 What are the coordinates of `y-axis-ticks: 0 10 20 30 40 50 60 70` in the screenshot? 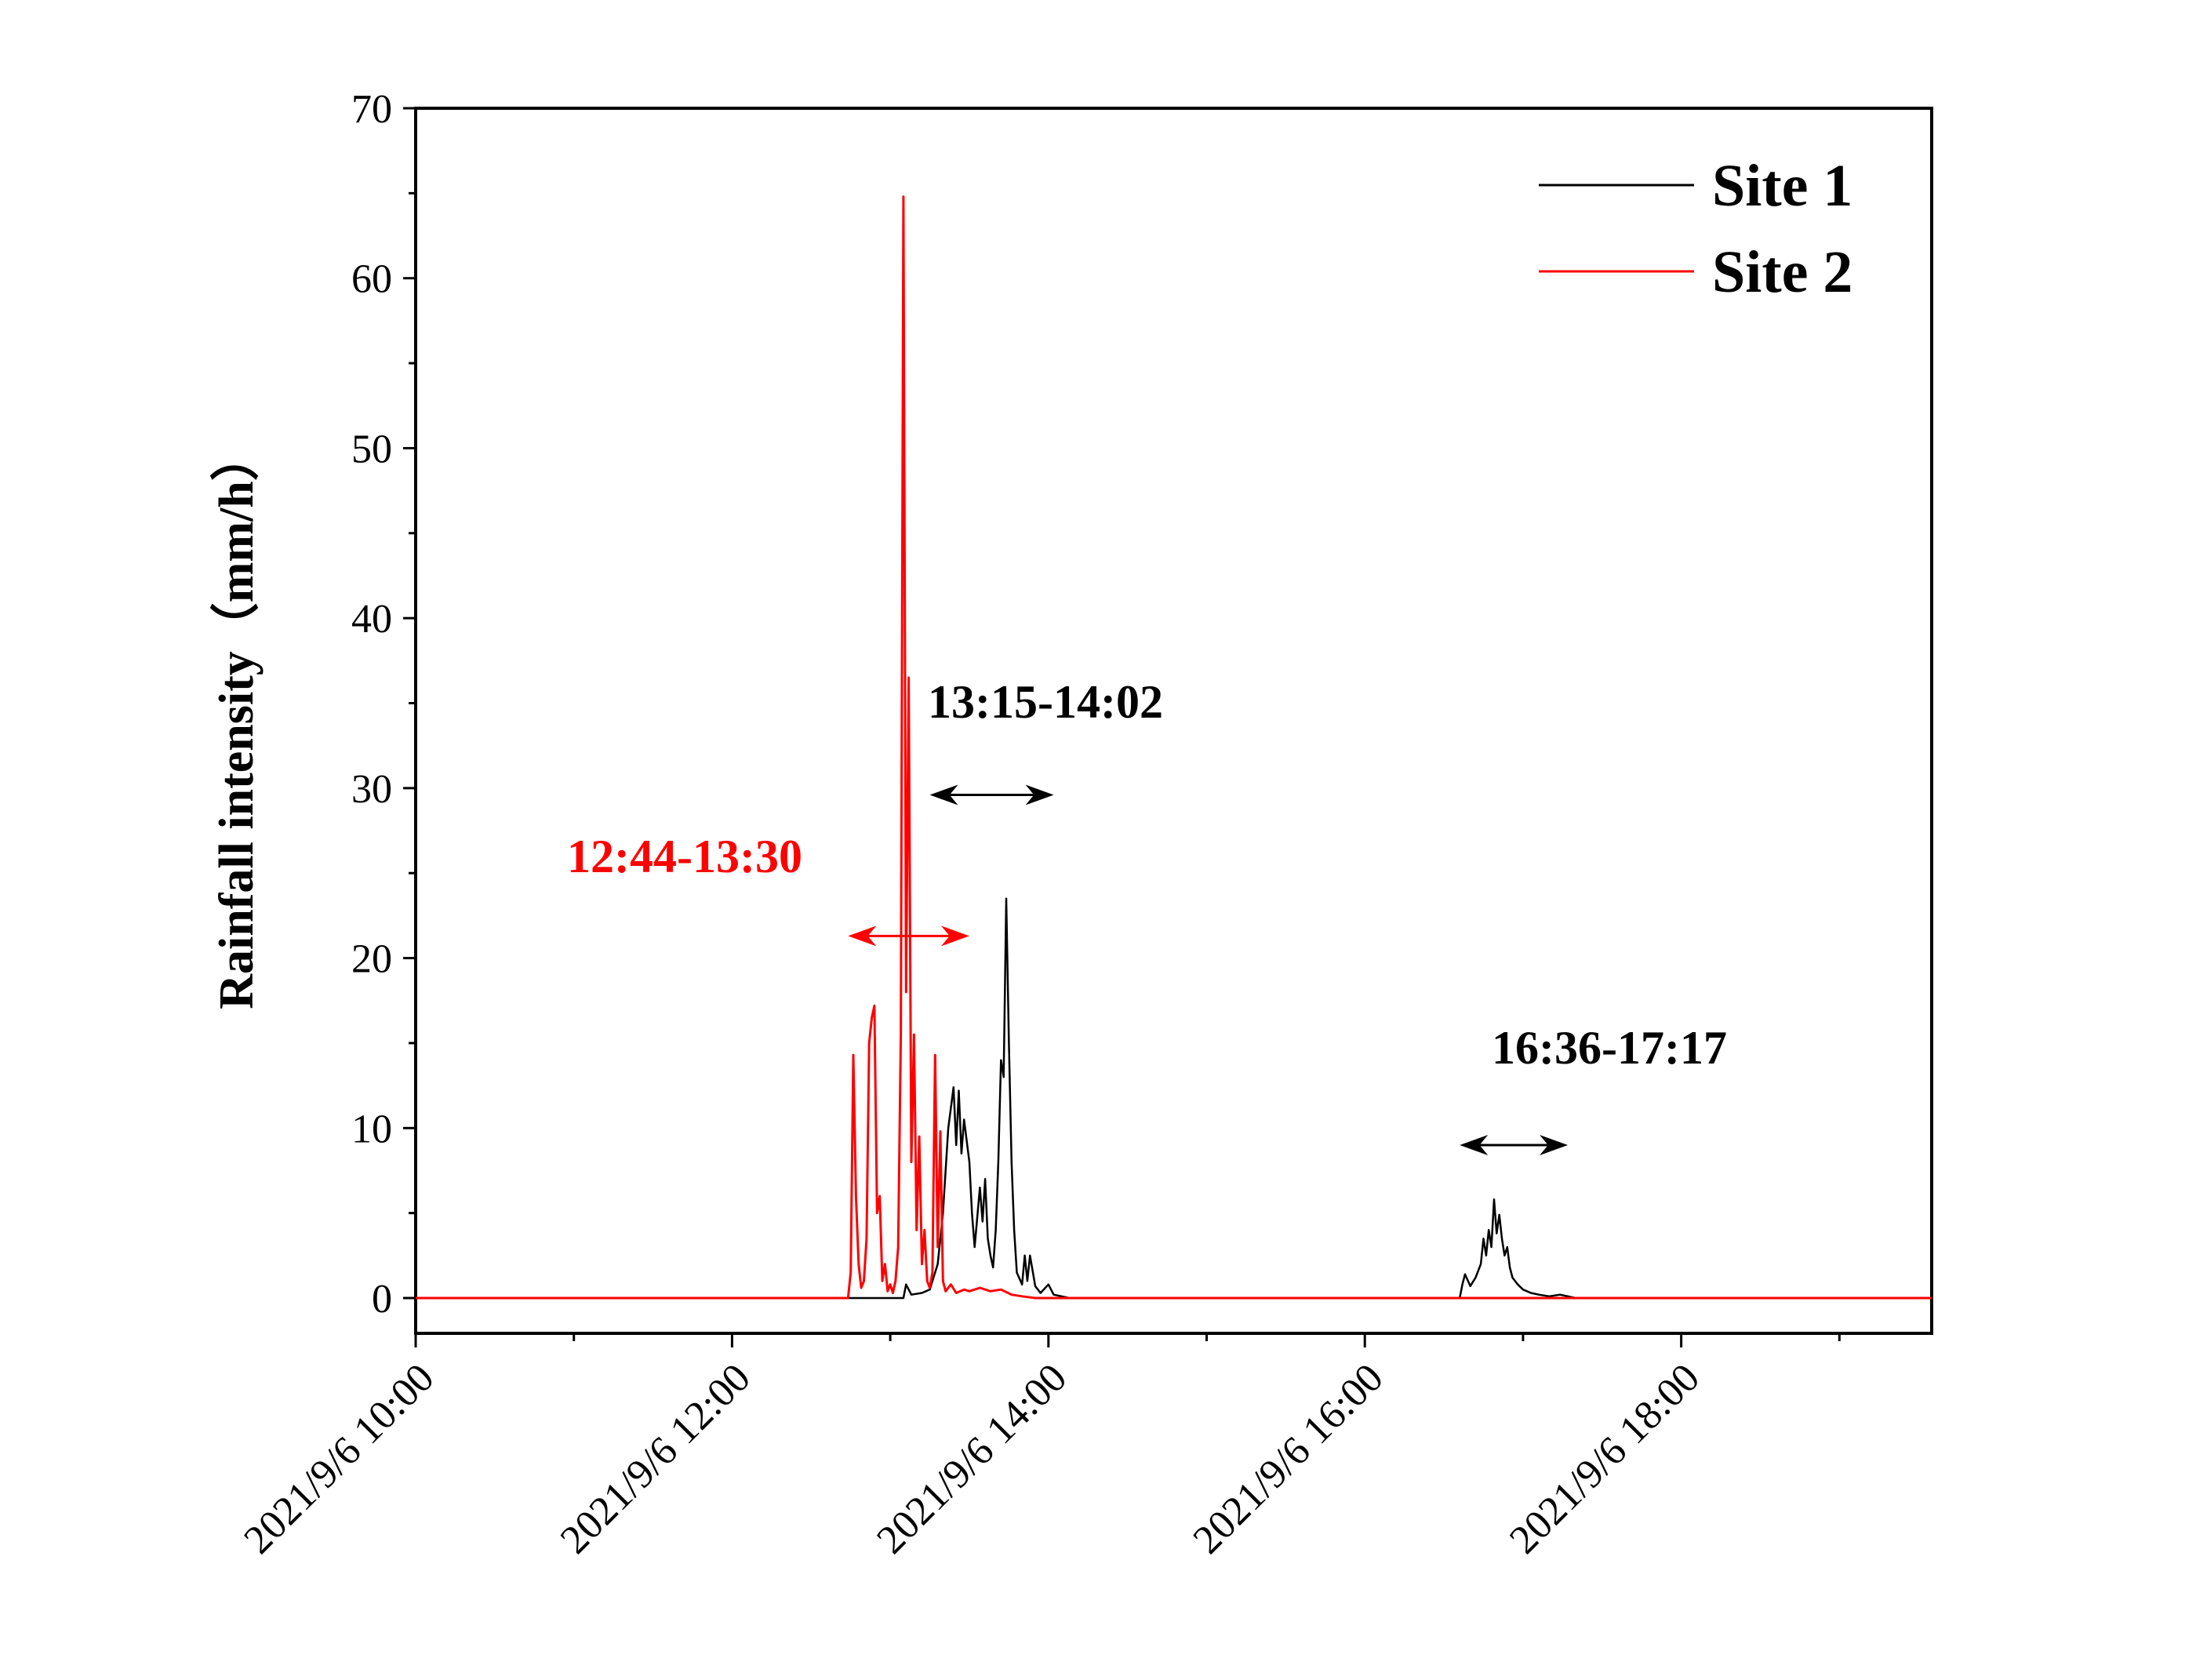 It's located at (383, 704).